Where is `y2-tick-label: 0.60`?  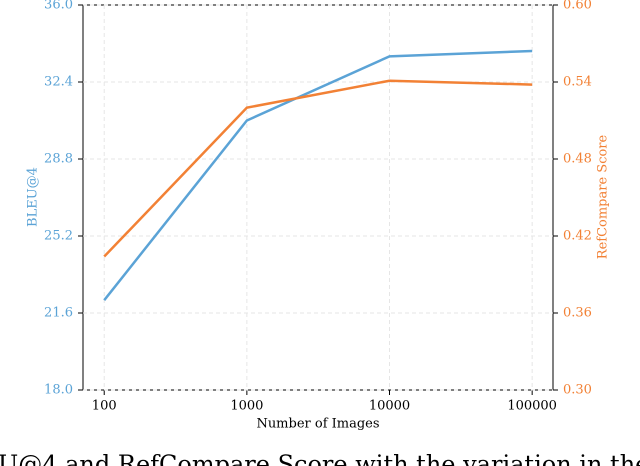 y2-tick-label: 0.60 is located at coordinates (577, 6).